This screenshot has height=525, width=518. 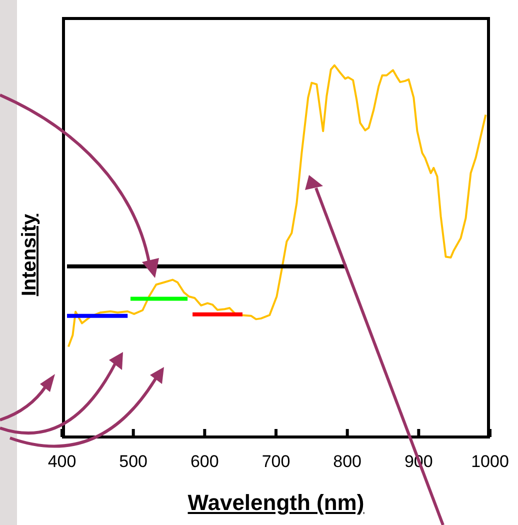 I want to click on x-tick-label: 700, so click(x=276, y=462).